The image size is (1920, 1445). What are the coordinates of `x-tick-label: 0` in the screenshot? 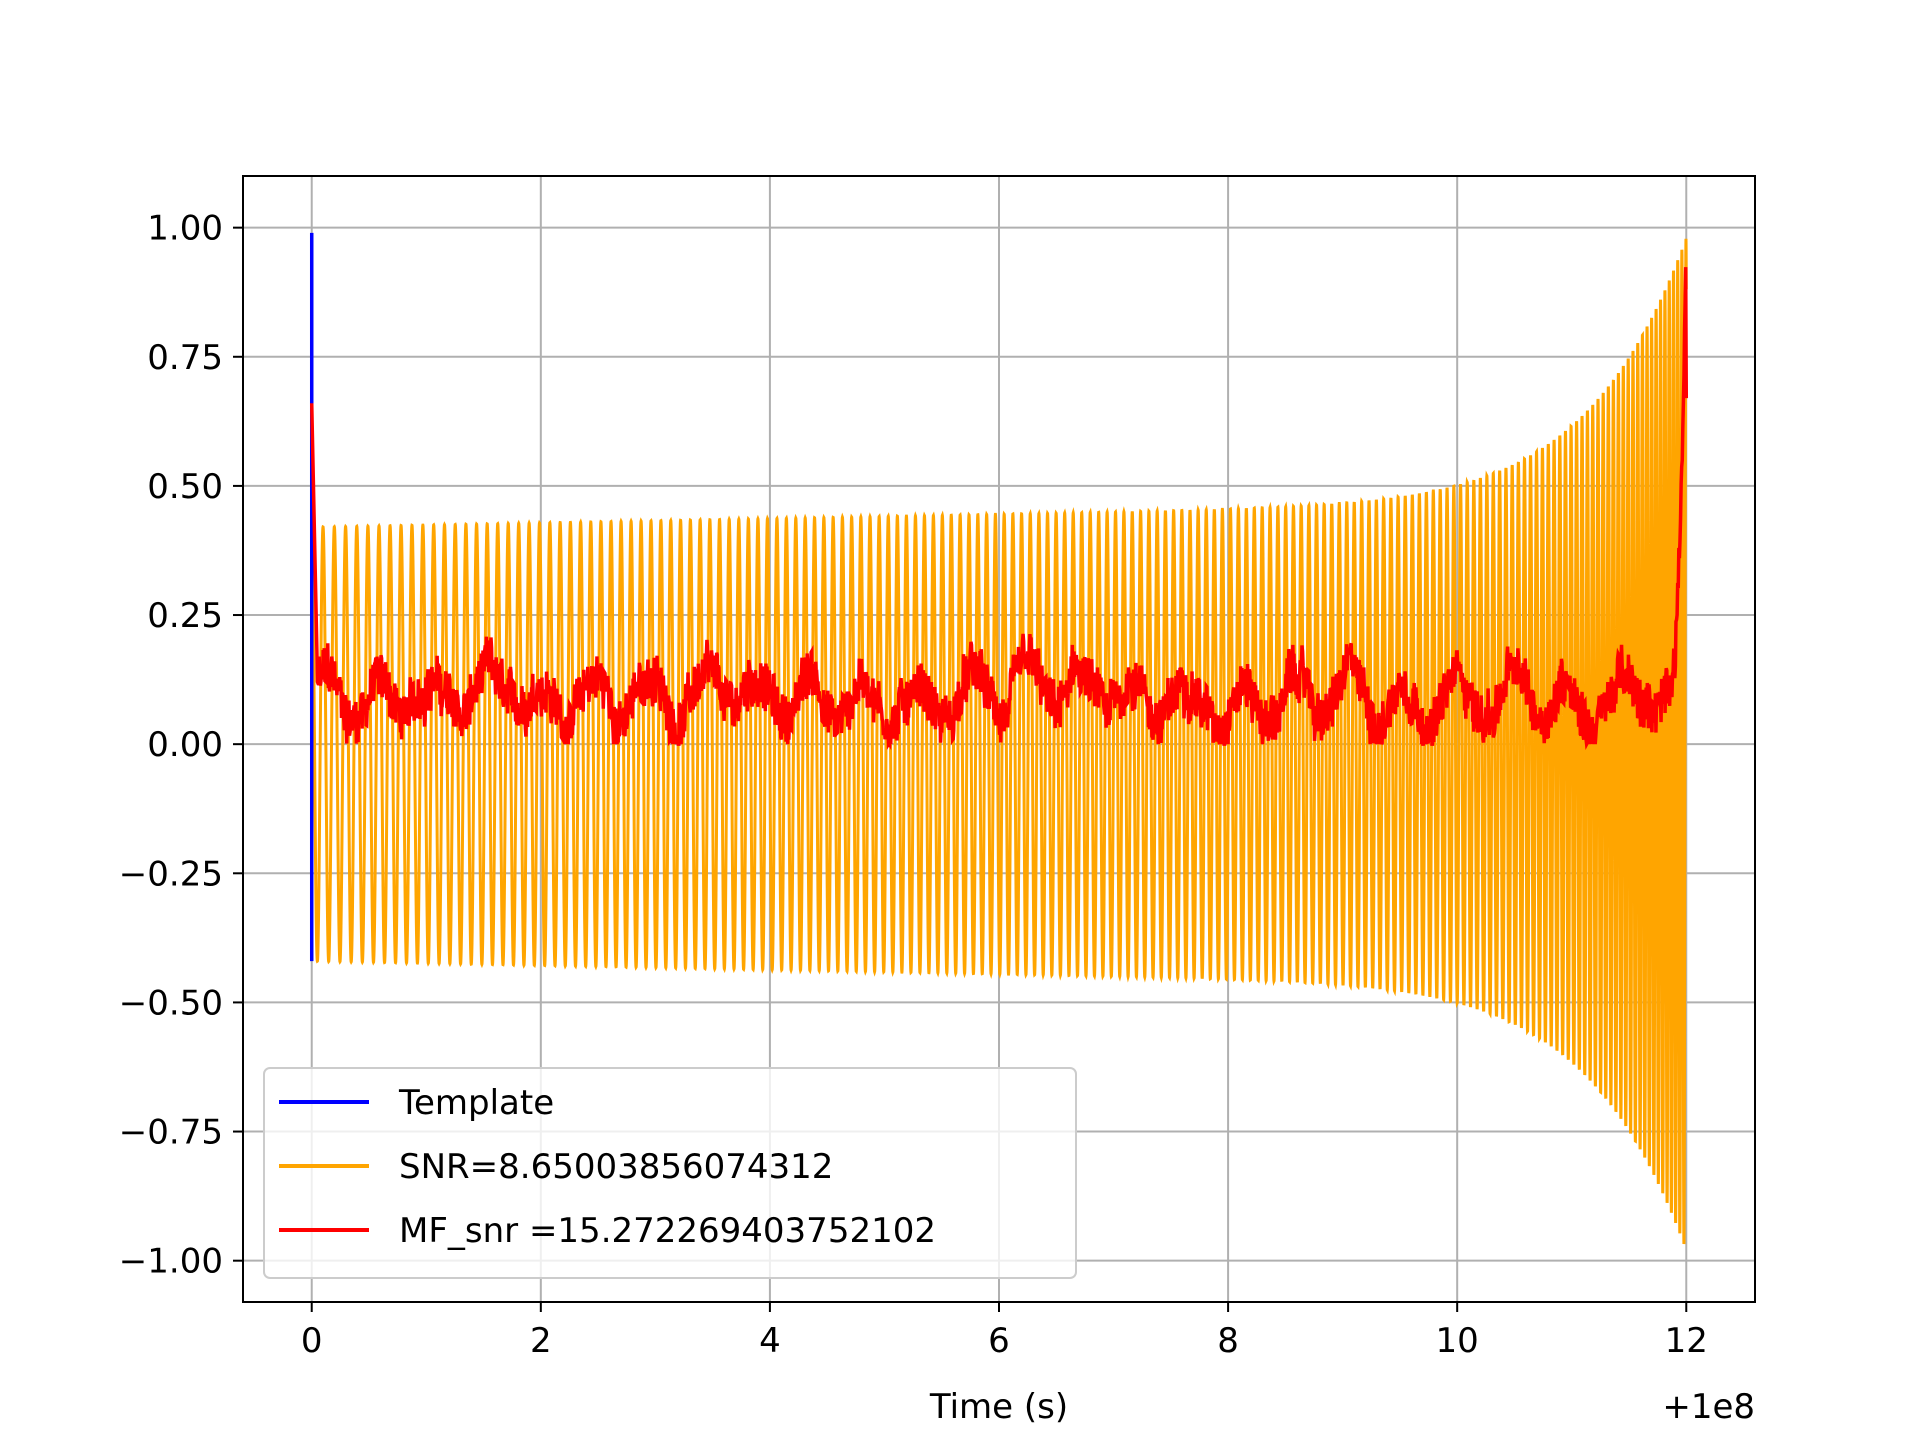 It's located at (312, 1341).